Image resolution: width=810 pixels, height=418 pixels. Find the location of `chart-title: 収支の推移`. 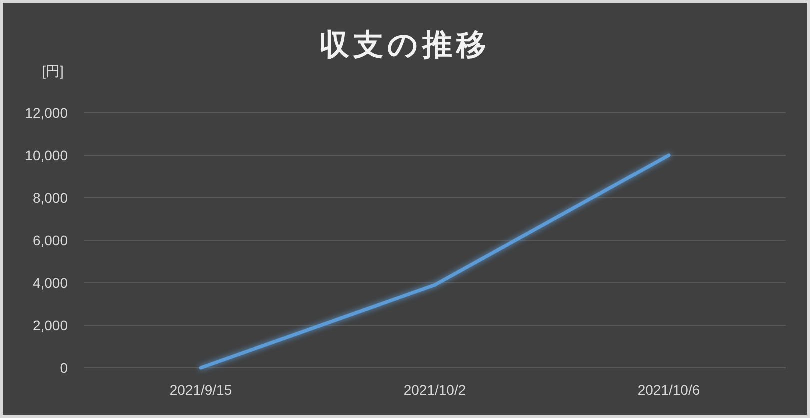

chart-title: 収支の推移 is located at coordinates (405, 45).